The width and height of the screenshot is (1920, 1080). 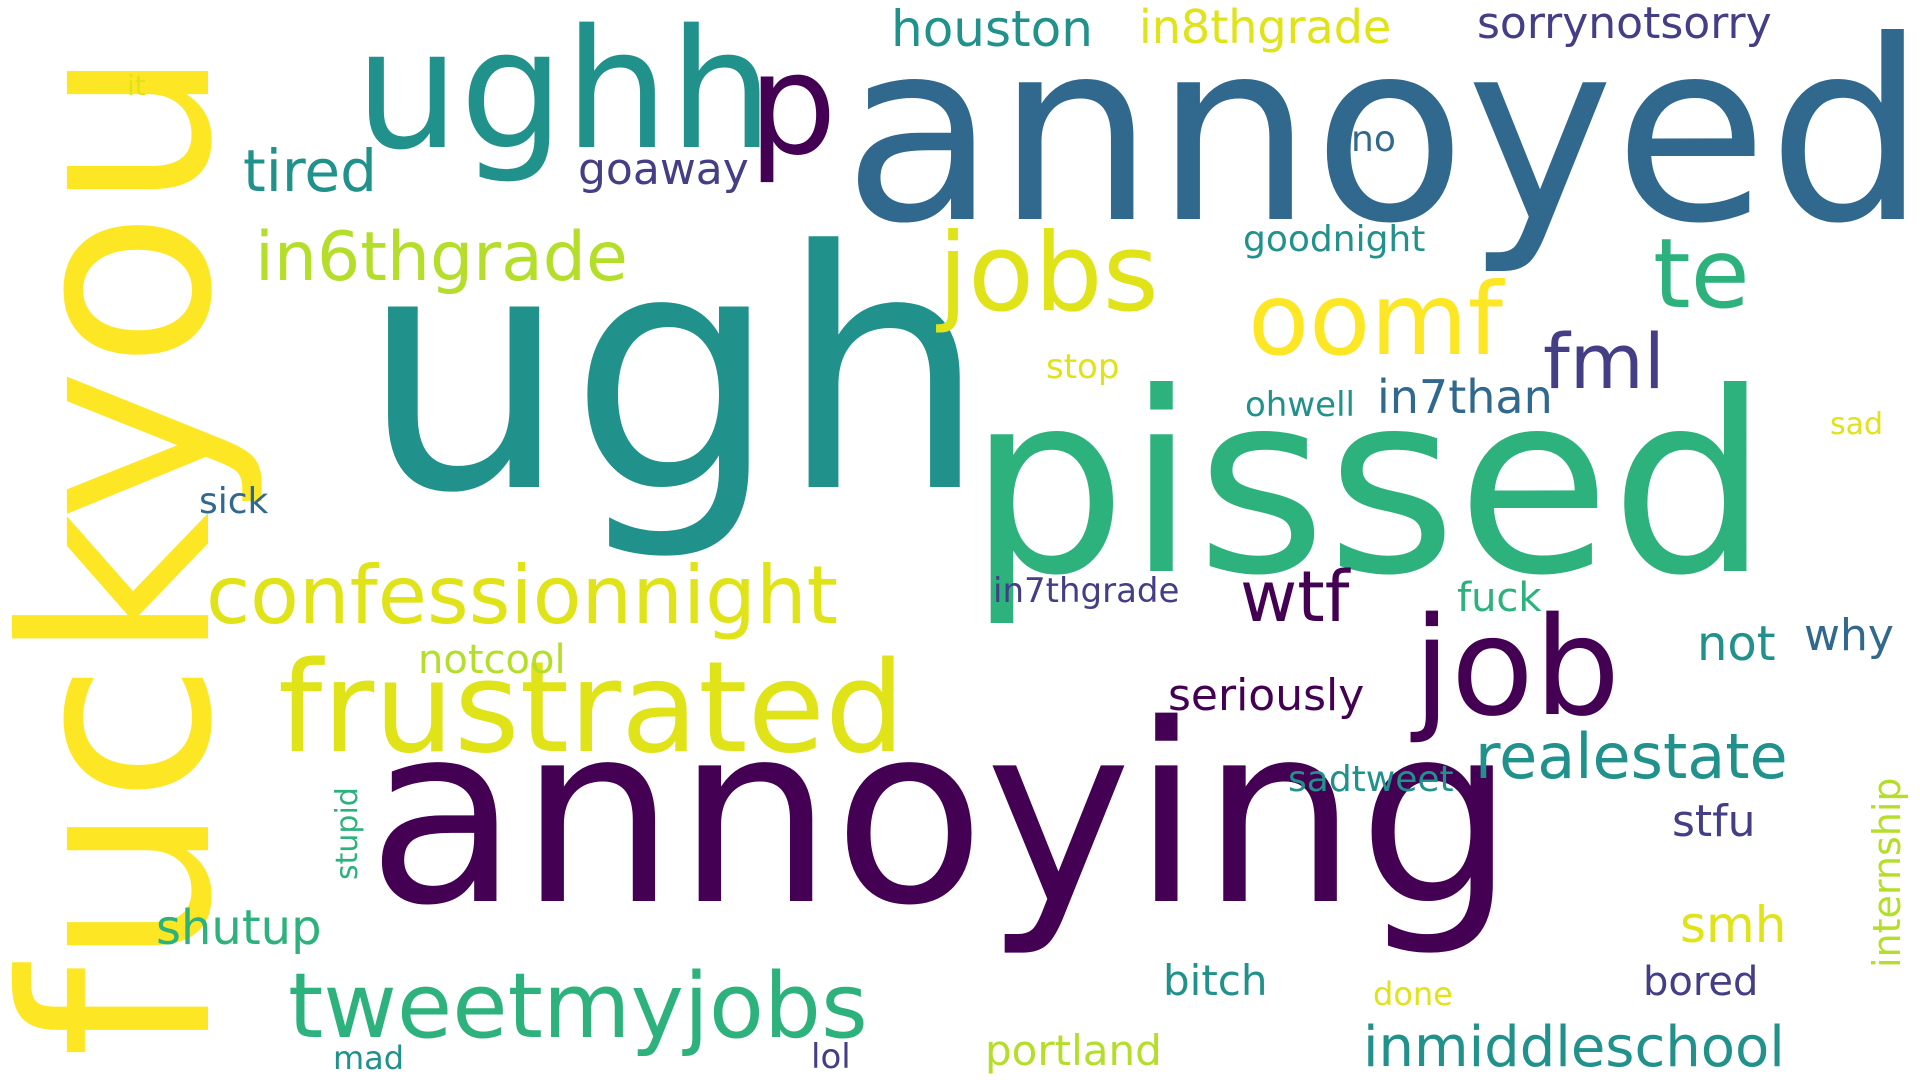 What do you see at coordinates (369, 1058) in the screenshot?
I see `word-mad: mad` at bounding box center [369, 1058].